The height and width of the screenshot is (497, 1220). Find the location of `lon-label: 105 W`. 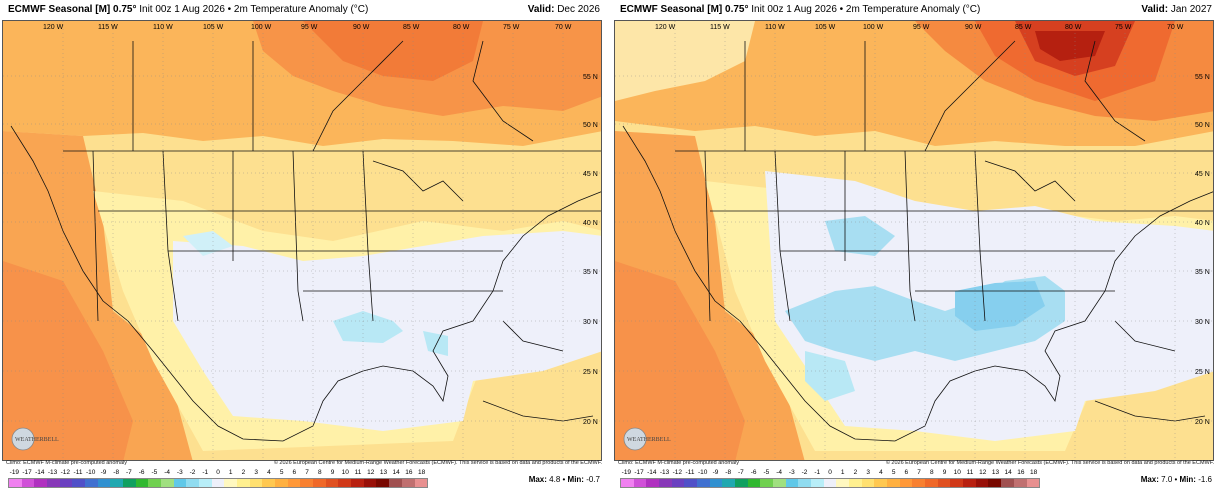

lon-label: 105 W is located at coordinates (825, 27).